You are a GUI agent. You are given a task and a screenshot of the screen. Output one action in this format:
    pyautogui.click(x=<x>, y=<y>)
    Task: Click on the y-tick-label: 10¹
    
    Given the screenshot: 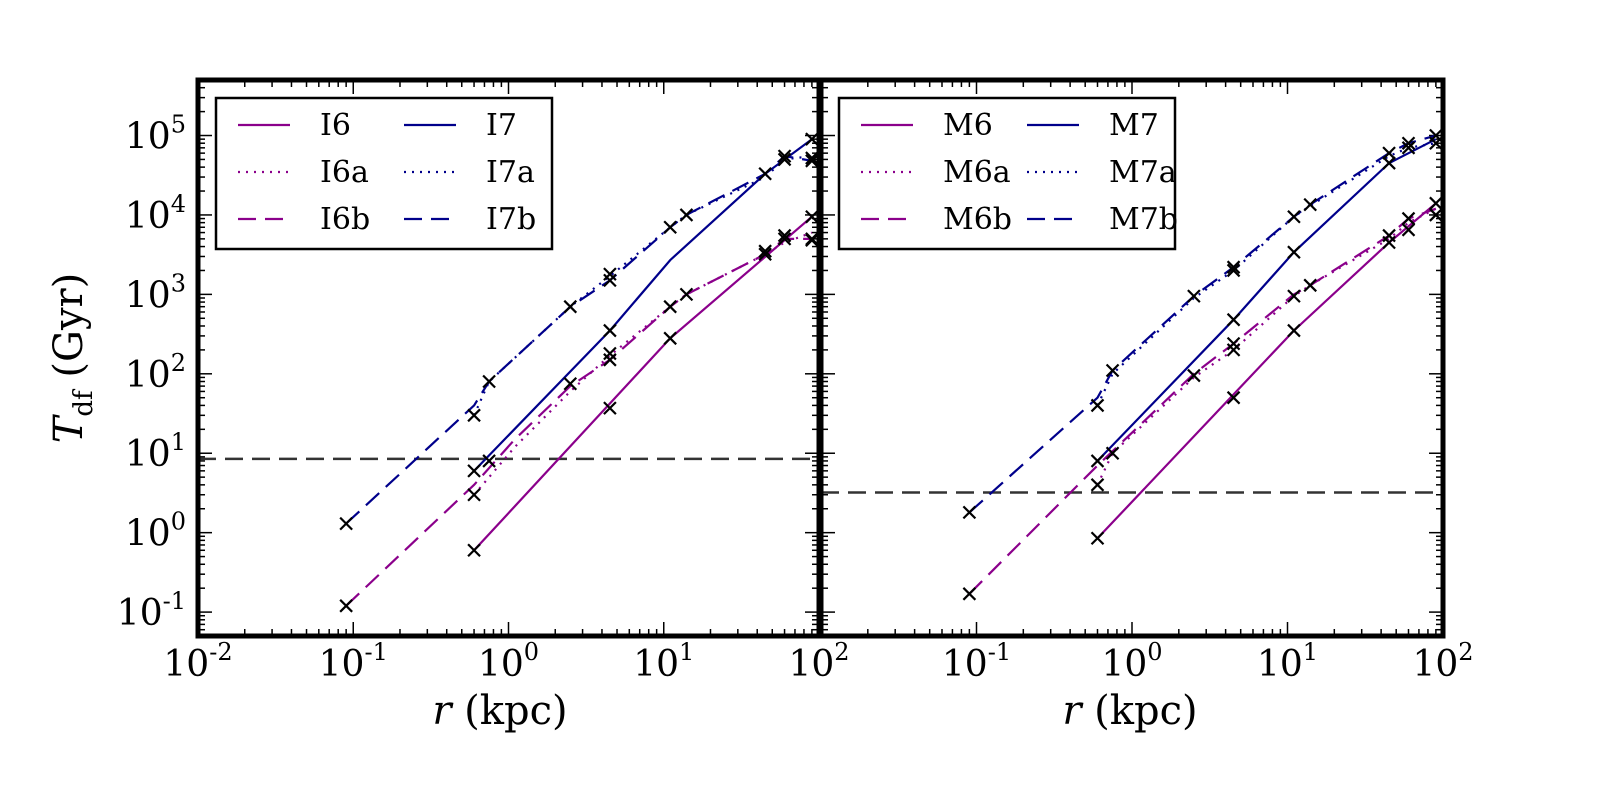 What is the action you would take?
    pyautogui.click(x=155, y=451)
    